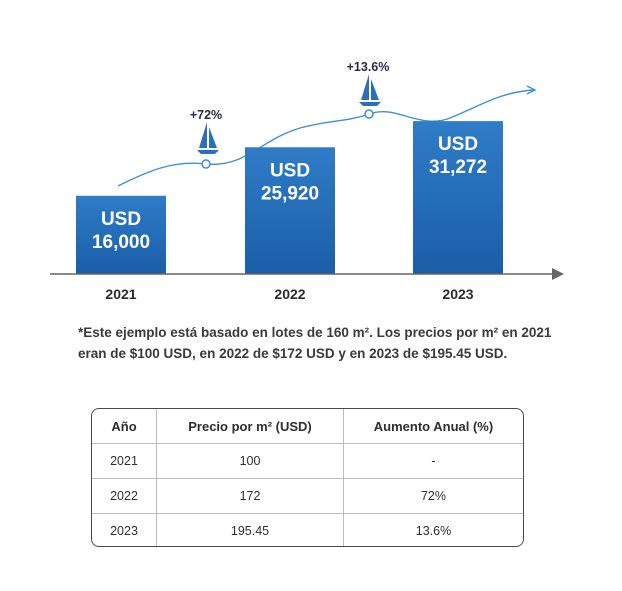 The width and height of the screenshot is (622, 591). Describe the element at coordinates (558, 274) in the screenshot. I see `x-axis-arrowhead` at that location.